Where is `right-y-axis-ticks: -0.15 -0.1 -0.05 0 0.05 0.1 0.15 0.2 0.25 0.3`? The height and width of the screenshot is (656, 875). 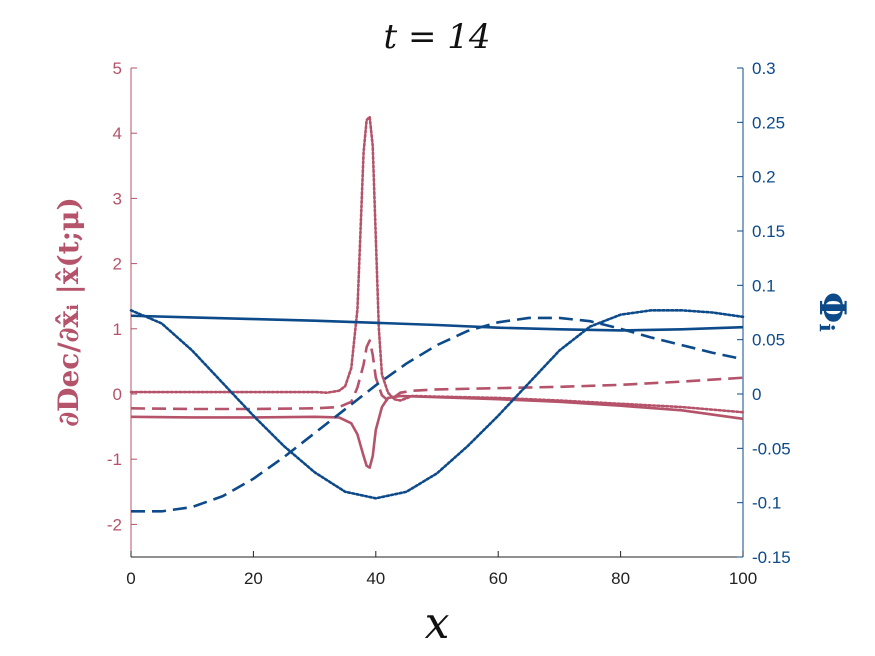 right-y-axis-ticks: -0.15 -0.1 -0.05 0 0.05 0.1 0.15 0.2 0.25 0.3 is located at coordinates (764, 313).